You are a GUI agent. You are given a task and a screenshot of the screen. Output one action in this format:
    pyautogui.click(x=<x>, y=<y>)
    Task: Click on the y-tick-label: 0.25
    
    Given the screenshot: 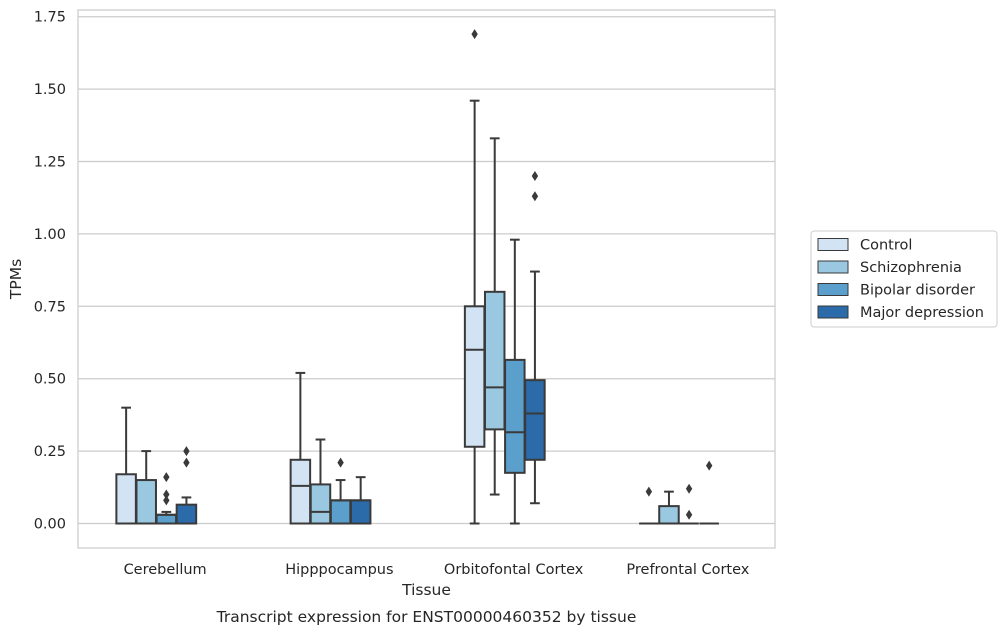 What is the action you would take?
    pyautogui.click(x=50, y=452)
    